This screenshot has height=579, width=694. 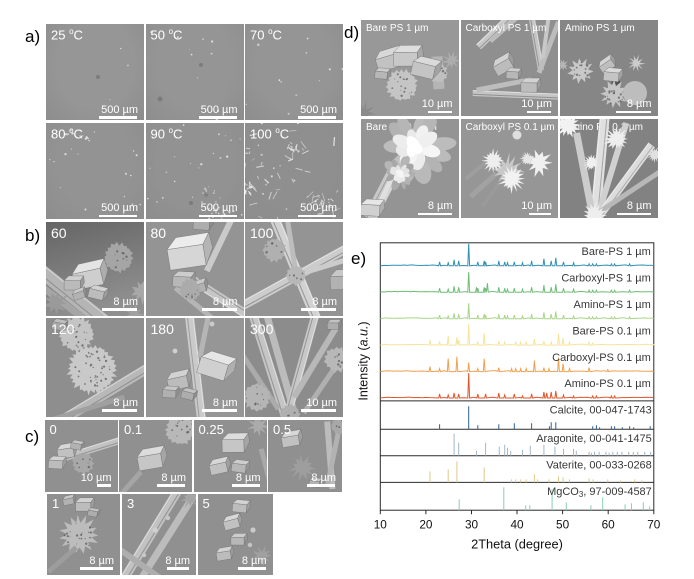 I want to click on svg-text: Vaterite, 00-033-0268, so click(x=599, y=466).